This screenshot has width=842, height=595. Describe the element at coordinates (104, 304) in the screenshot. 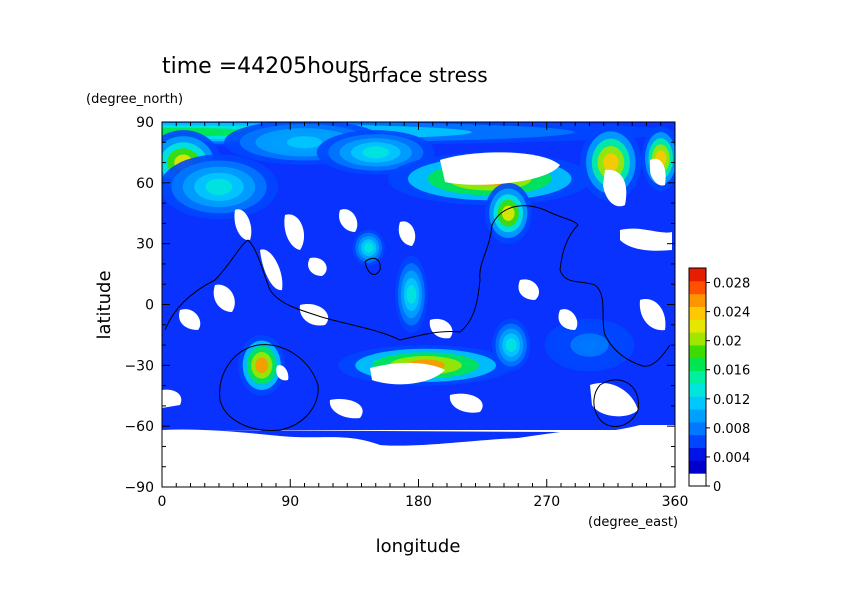

I see `y-axis-label: latitude` at that location.